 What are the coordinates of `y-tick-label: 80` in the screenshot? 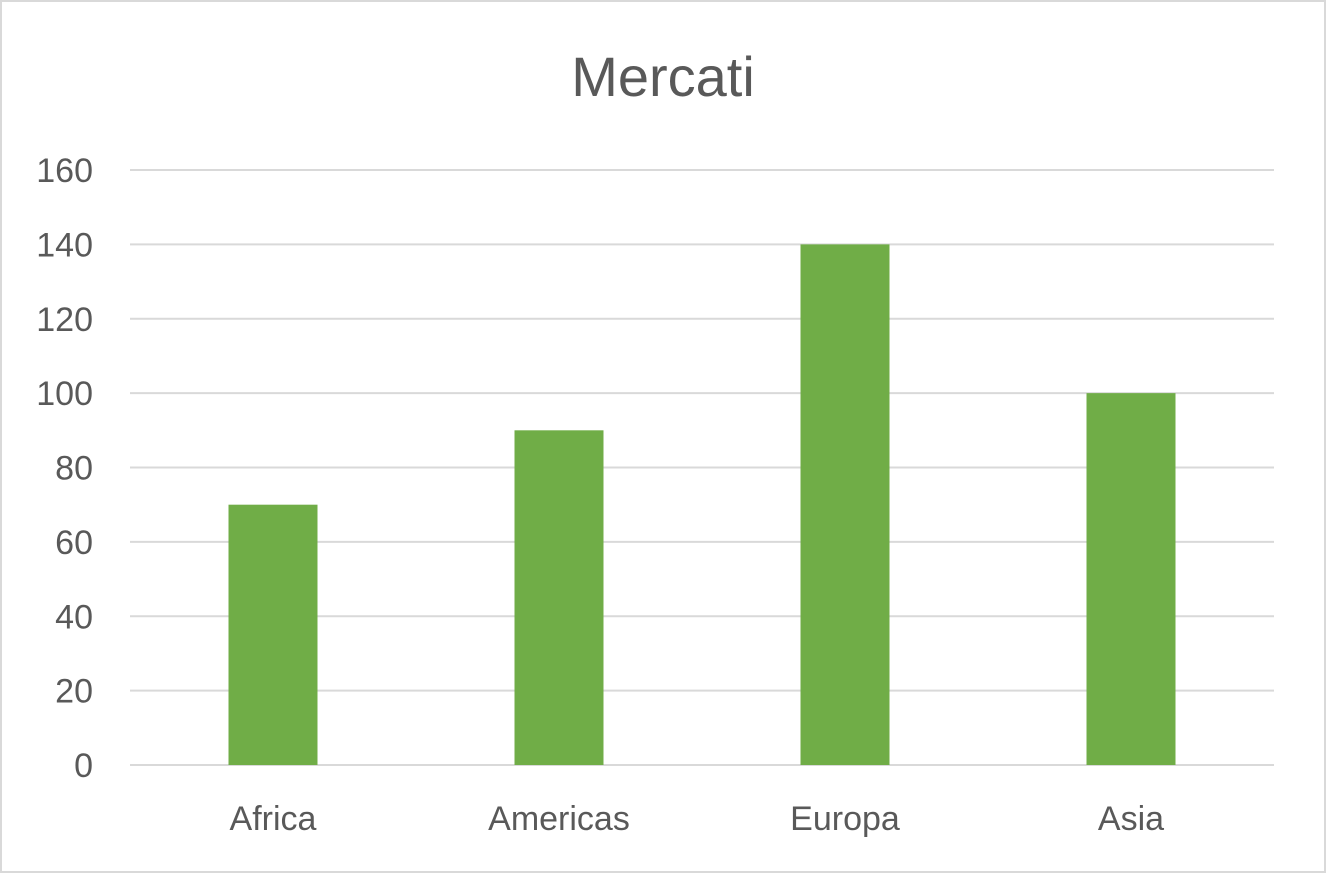 It's located at (74, 469).